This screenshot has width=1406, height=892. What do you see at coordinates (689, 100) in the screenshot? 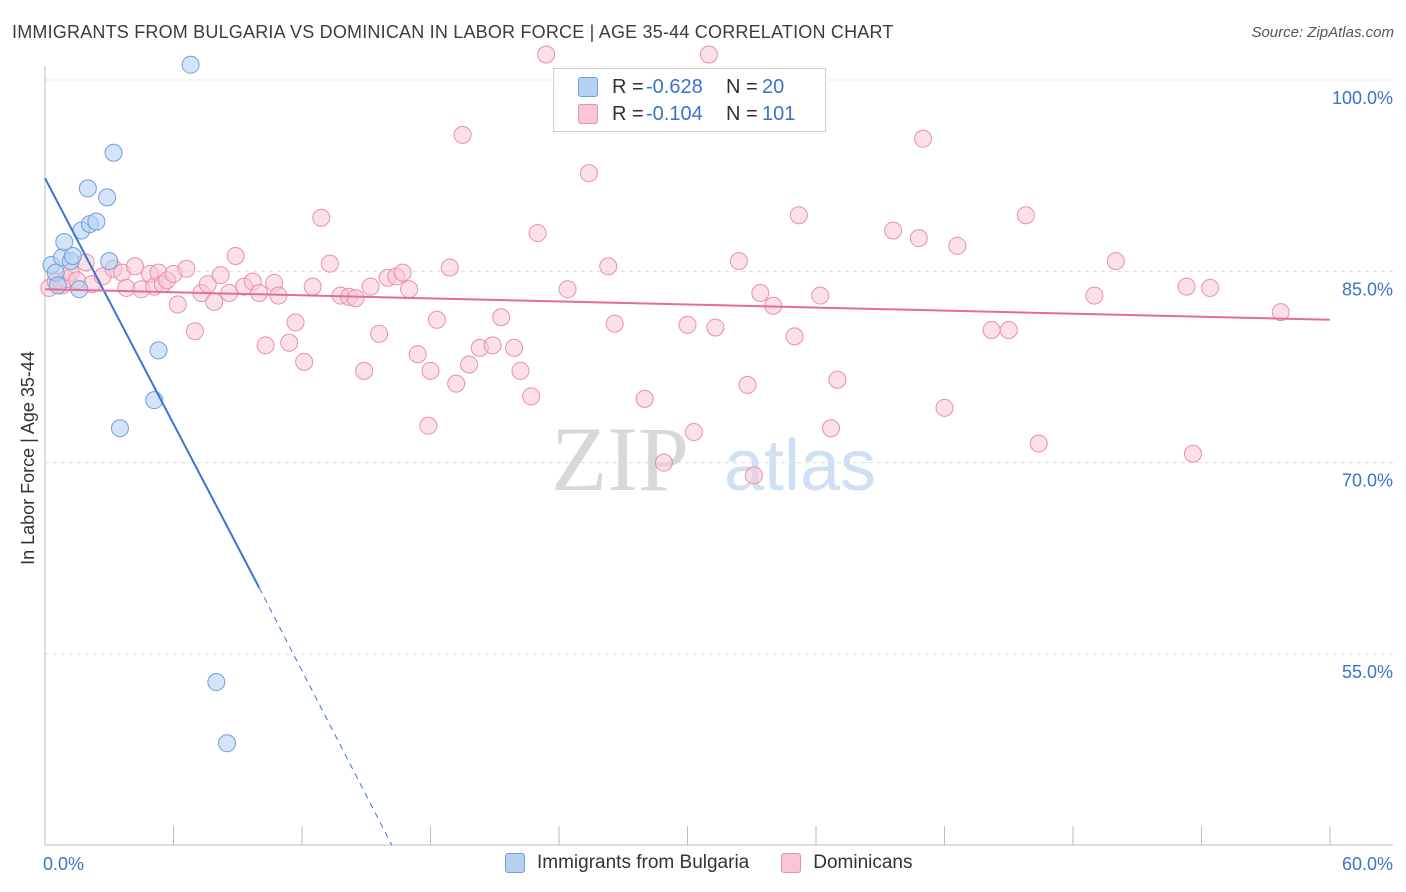
I see `stats-legend: R = -0.628 N = 20 R = -0.104 N = 101` at bounding box center [689, 100].